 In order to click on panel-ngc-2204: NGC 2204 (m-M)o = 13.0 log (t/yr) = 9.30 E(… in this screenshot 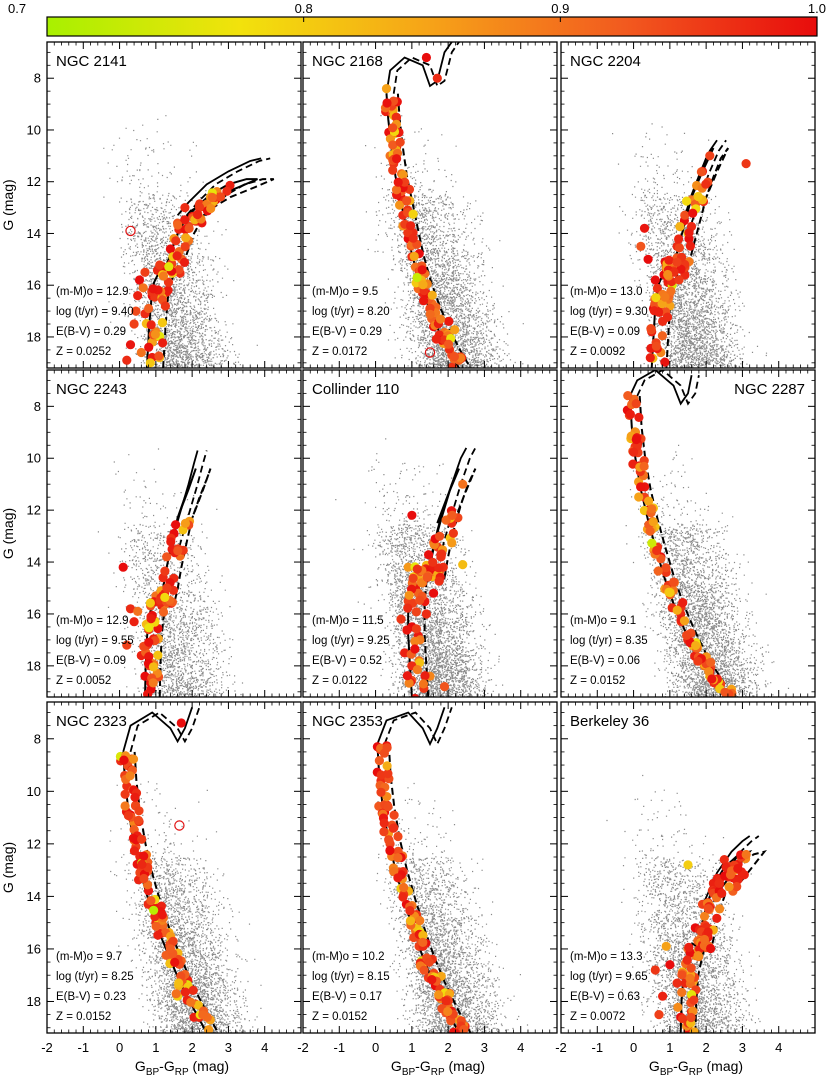, I will do `click(688, 205)`.